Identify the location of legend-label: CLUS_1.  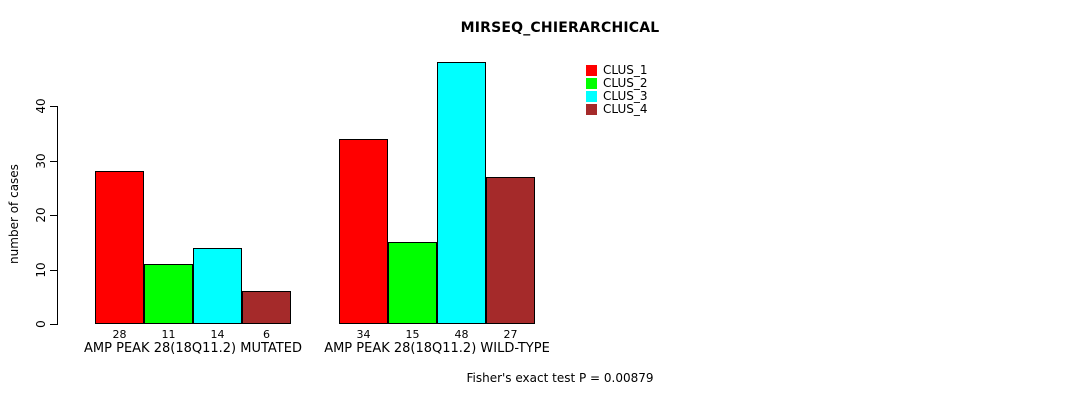
(625, 70).